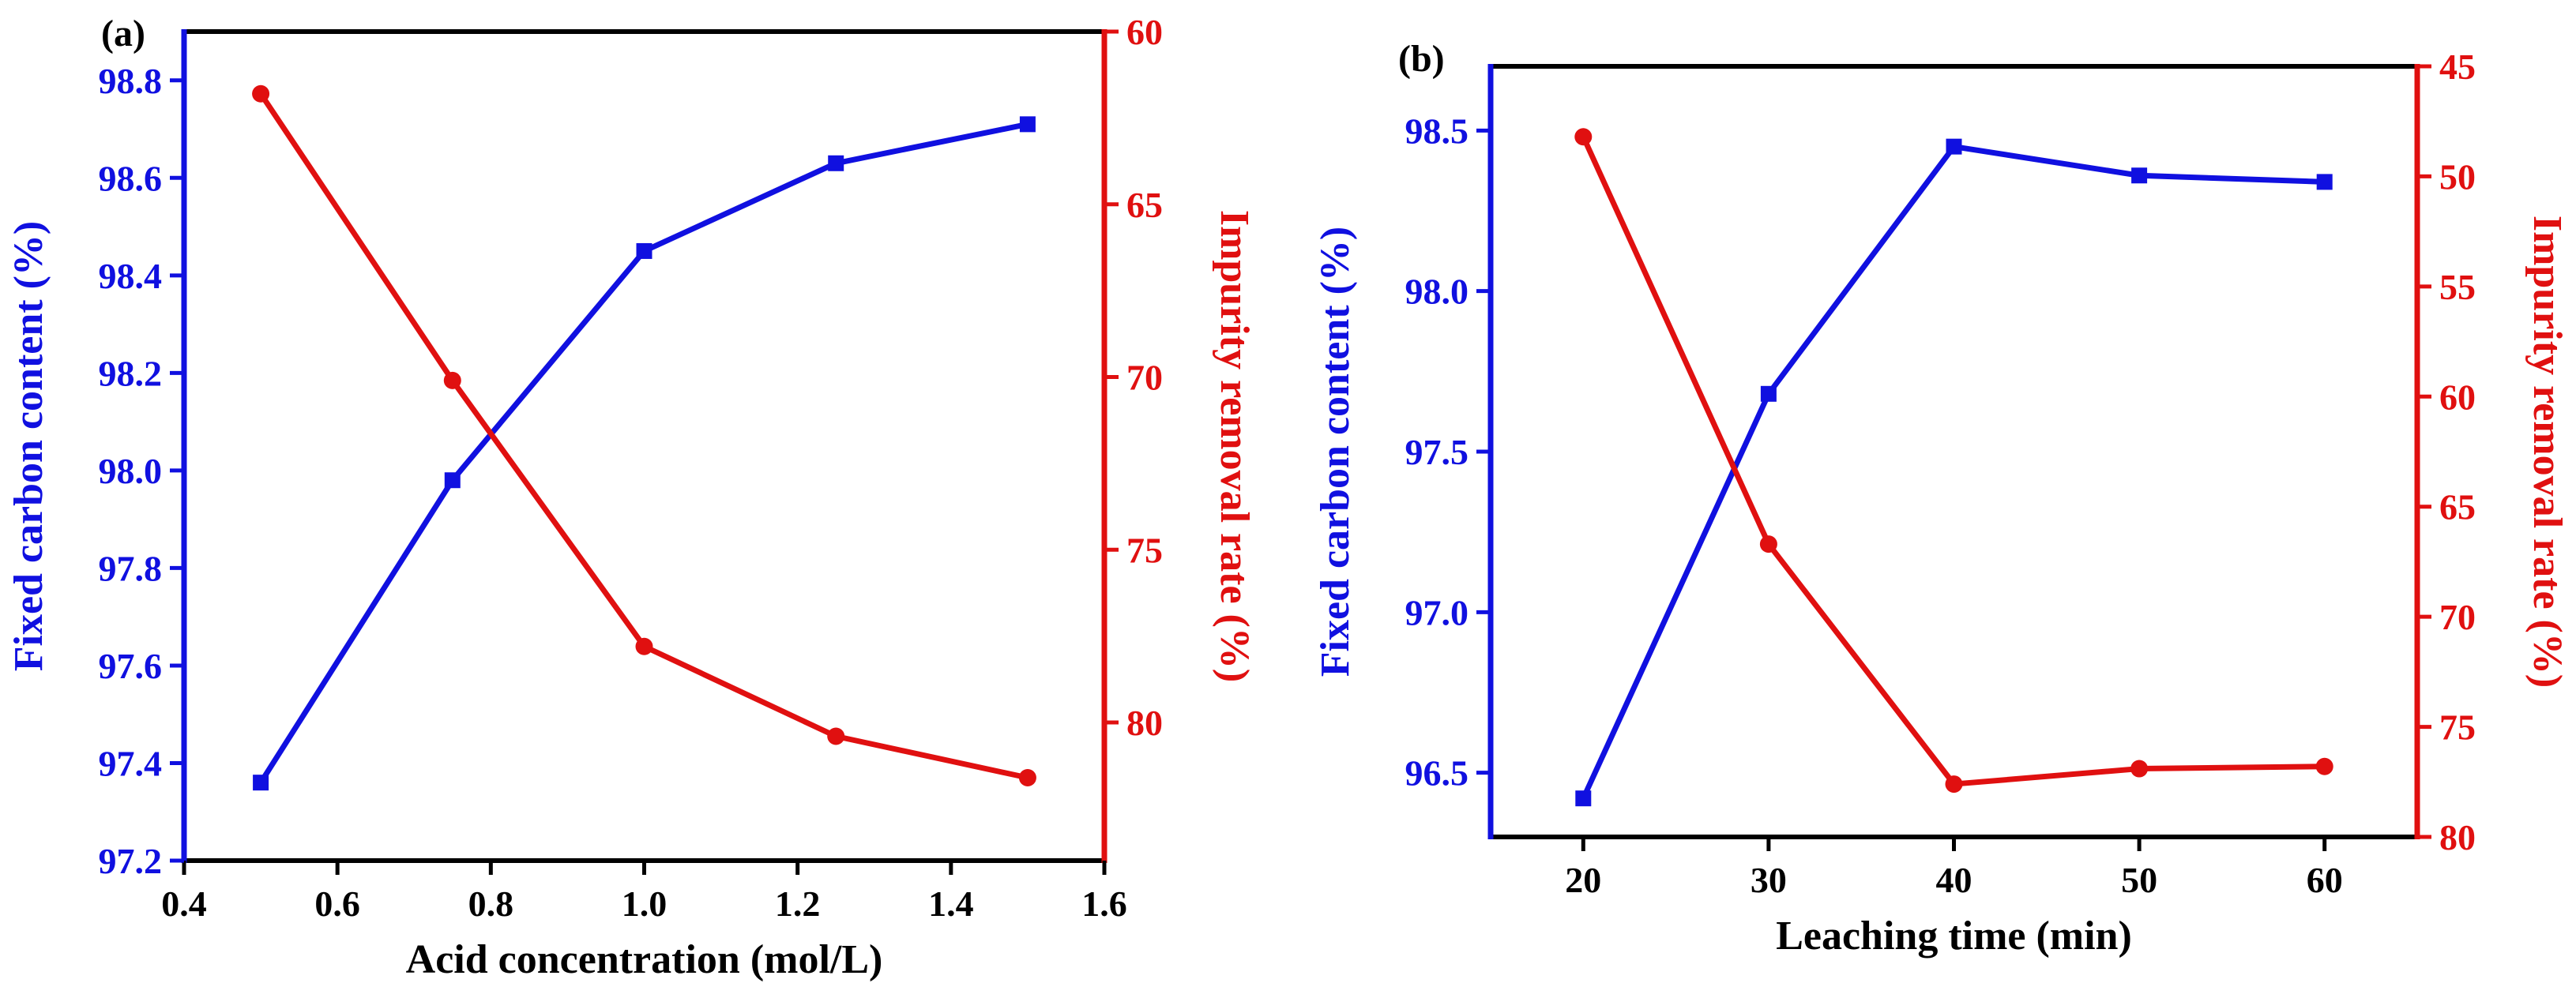 This screenshot has width=2576, height=983. What do you see at coordinates (184, 904) in the screenshot?
I see `panel-a-x-tick-label: 0.4` at bounding box center [184, 904].